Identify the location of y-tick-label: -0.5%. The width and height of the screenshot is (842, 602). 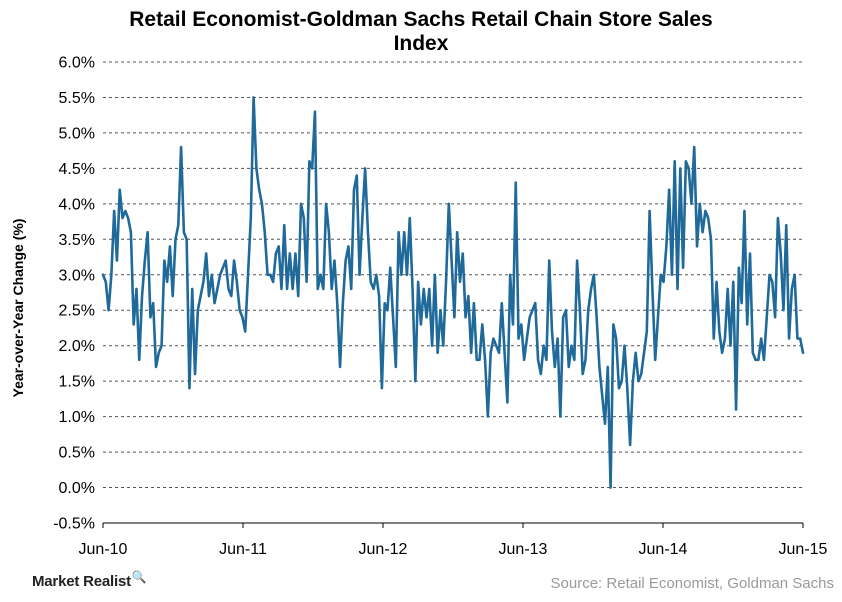
(74, 524).